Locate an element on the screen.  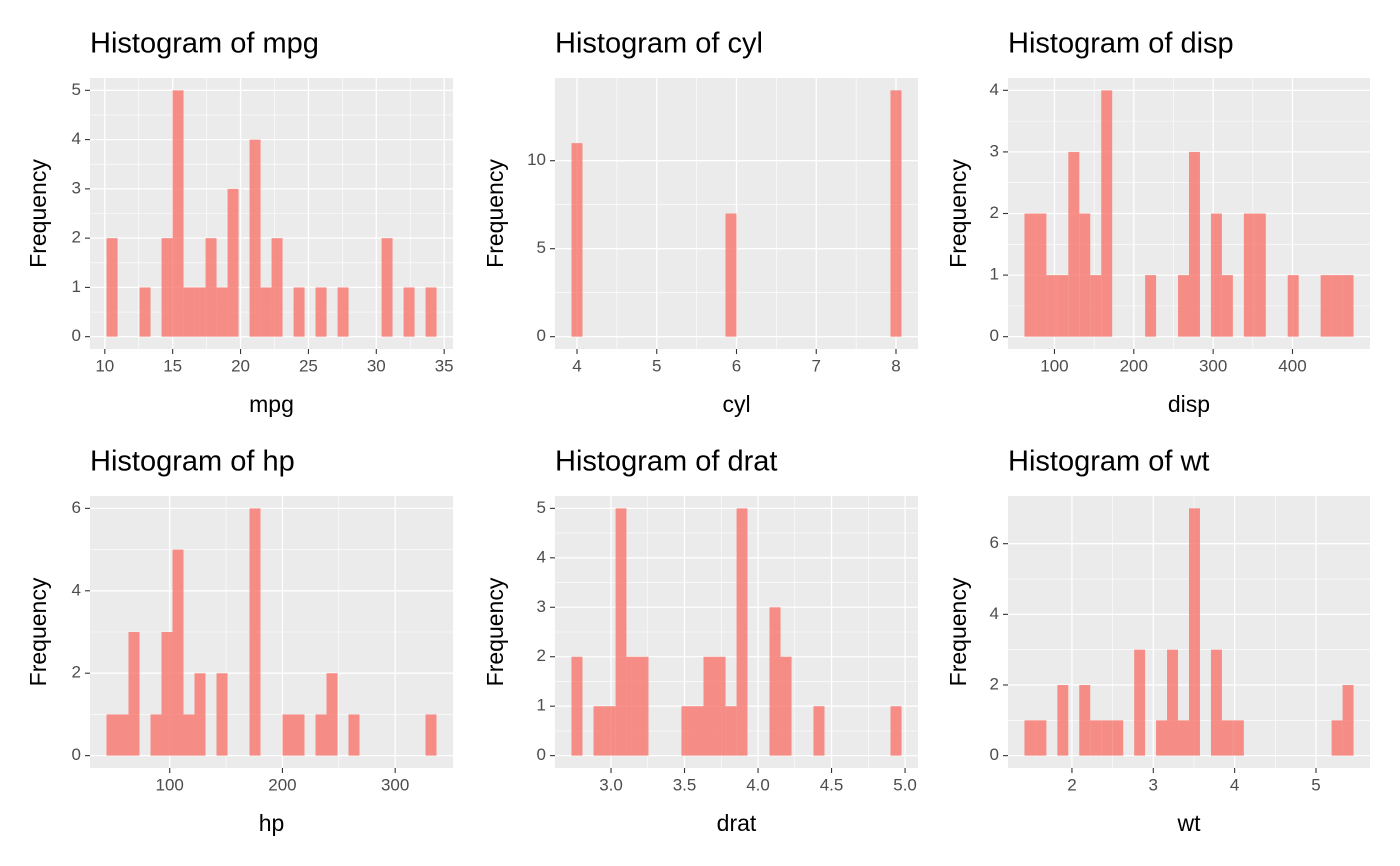
y-axis-title: Frequency is located at coordinates (958, 631).